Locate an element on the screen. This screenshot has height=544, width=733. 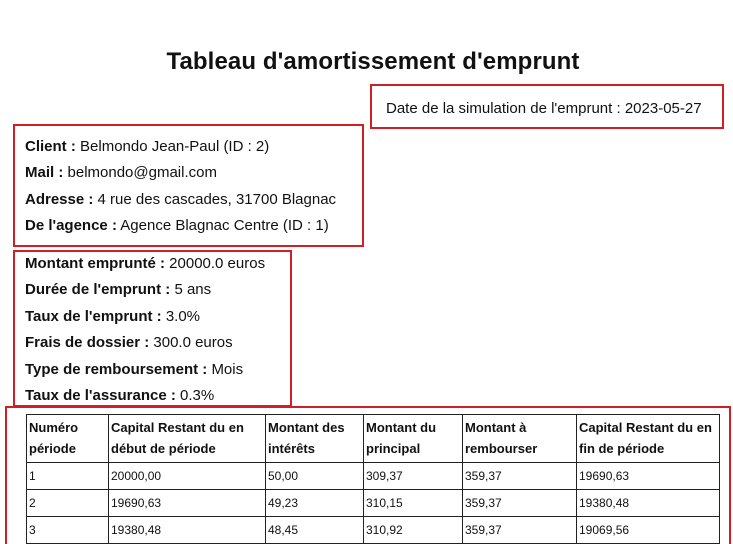
loan-amount-value: 20000.0 euros is located at coordinates (217, 263).